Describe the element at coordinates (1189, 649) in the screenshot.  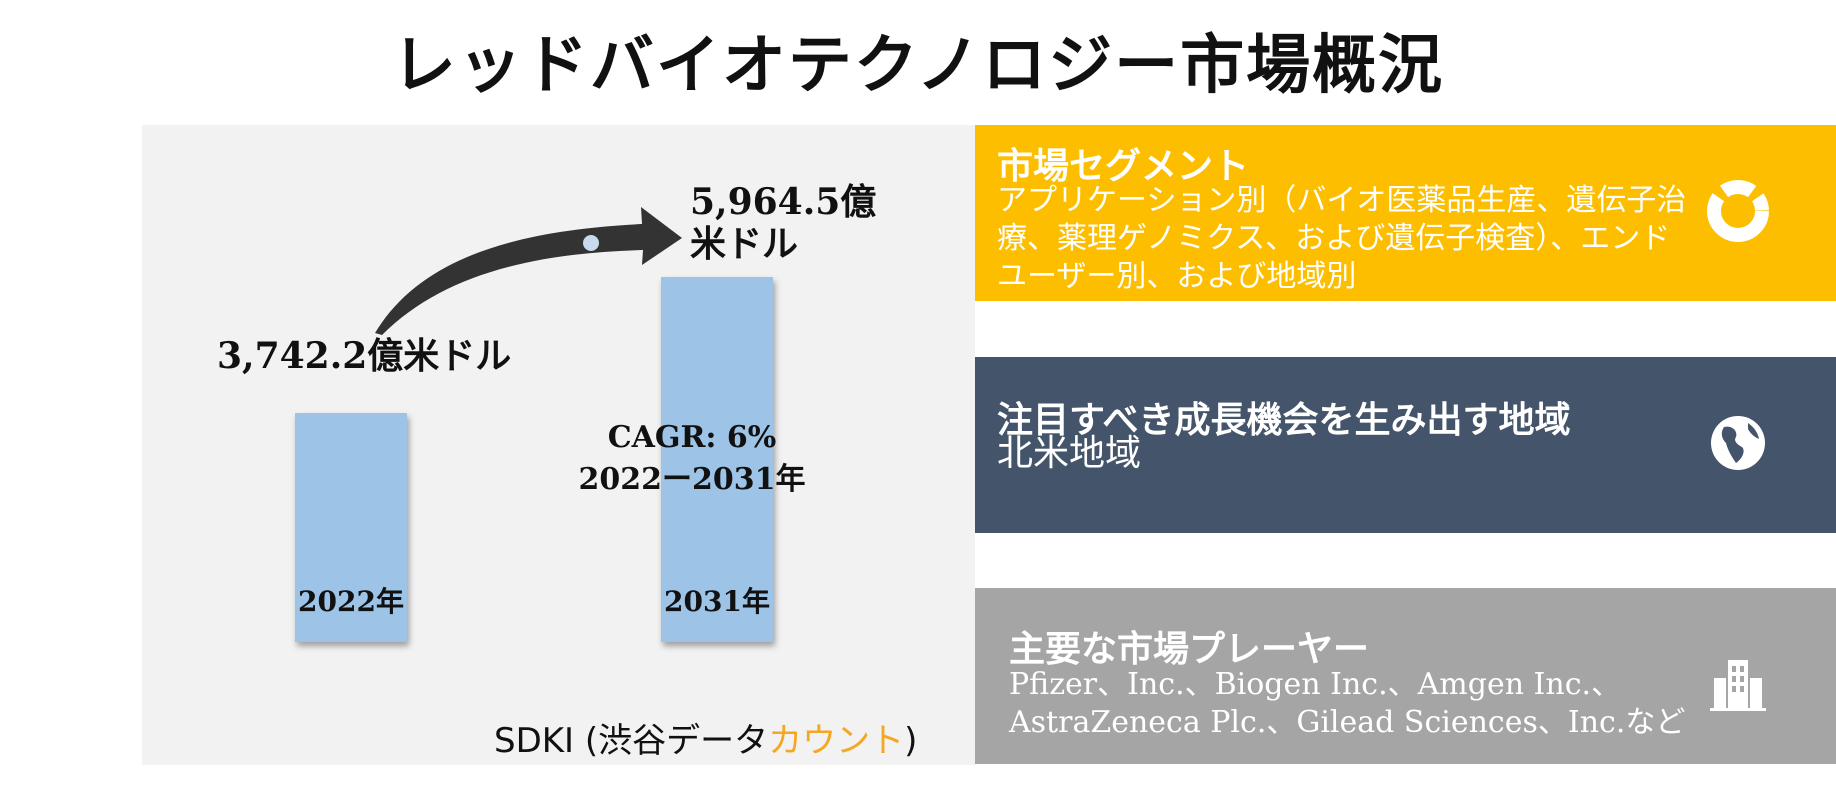
I see `players-title: 主要な市場プレーヤー` at that location.